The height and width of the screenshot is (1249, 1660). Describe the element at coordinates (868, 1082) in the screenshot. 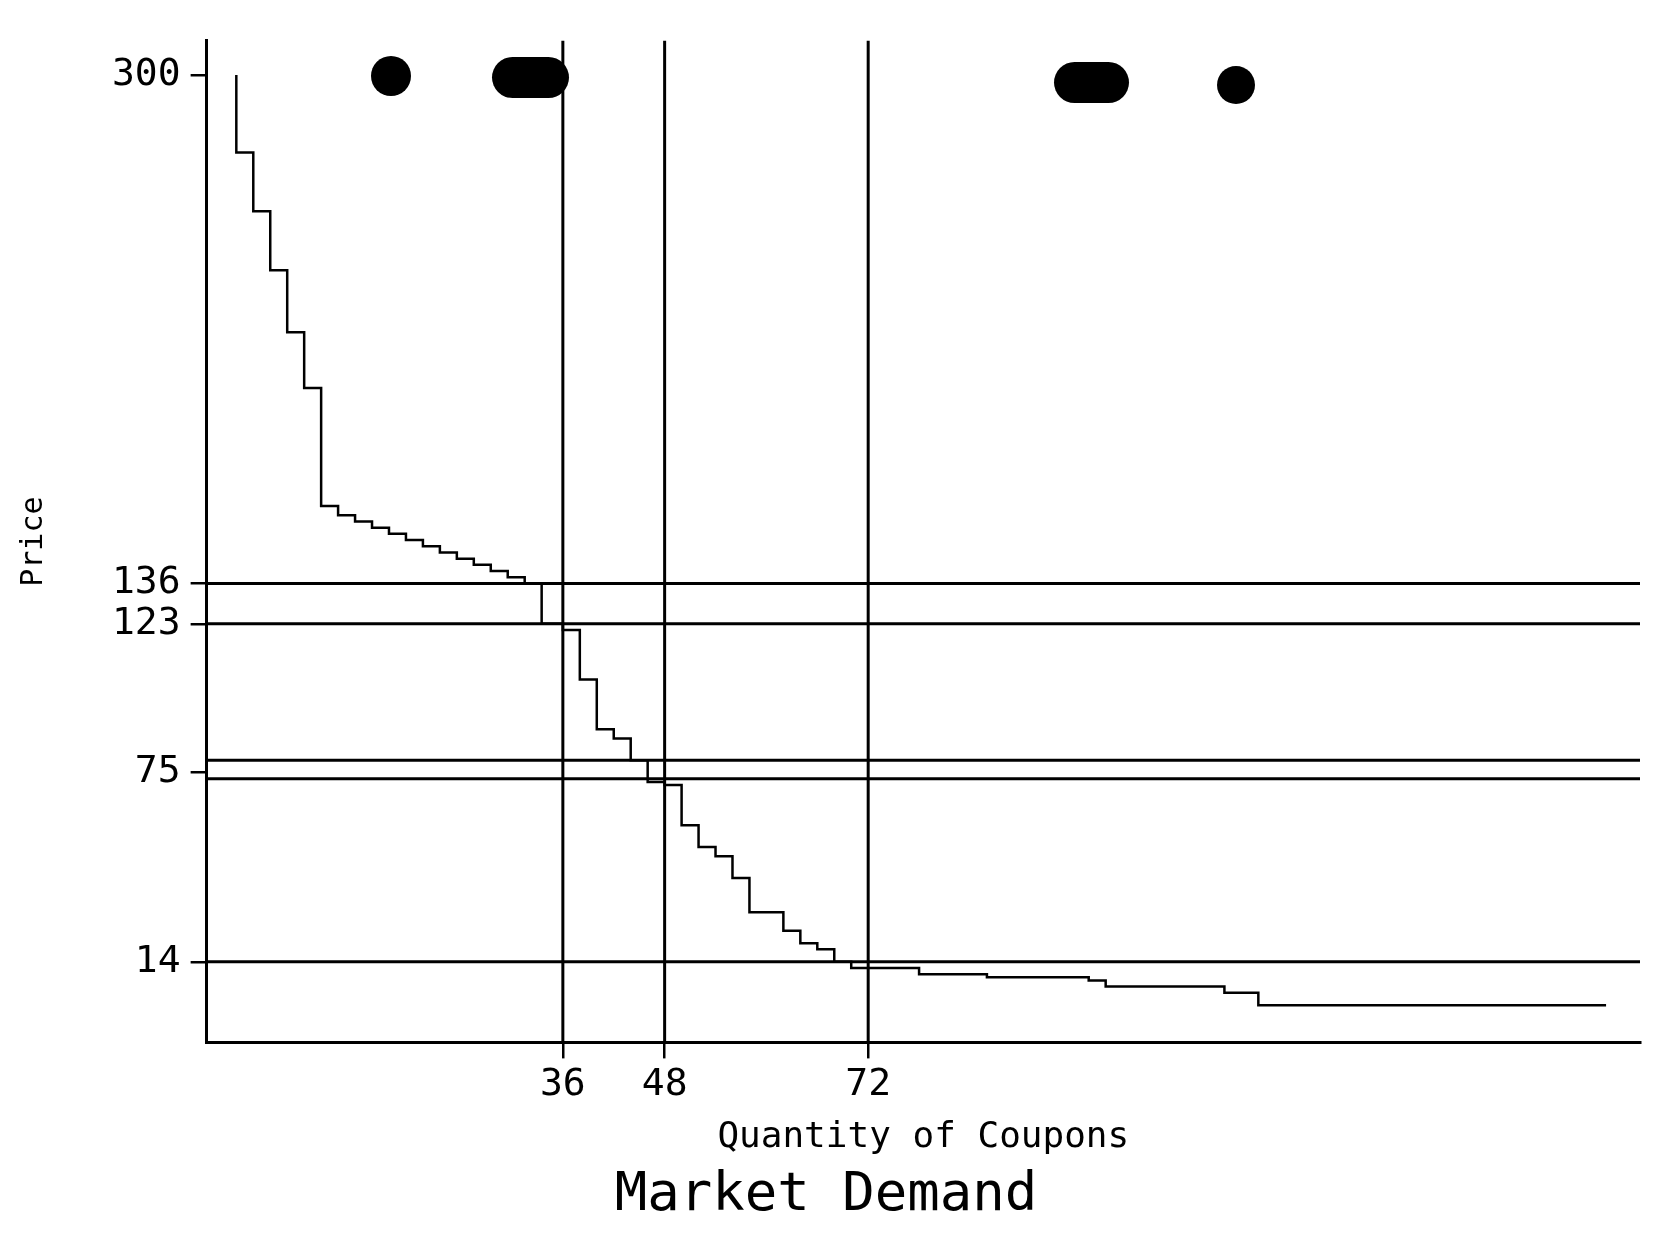

I see `x-tick-label: 72` at that location.